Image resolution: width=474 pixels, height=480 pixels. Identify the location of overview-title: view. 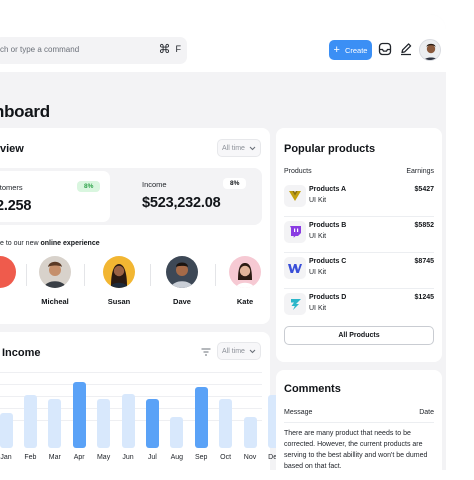
(12, 149).